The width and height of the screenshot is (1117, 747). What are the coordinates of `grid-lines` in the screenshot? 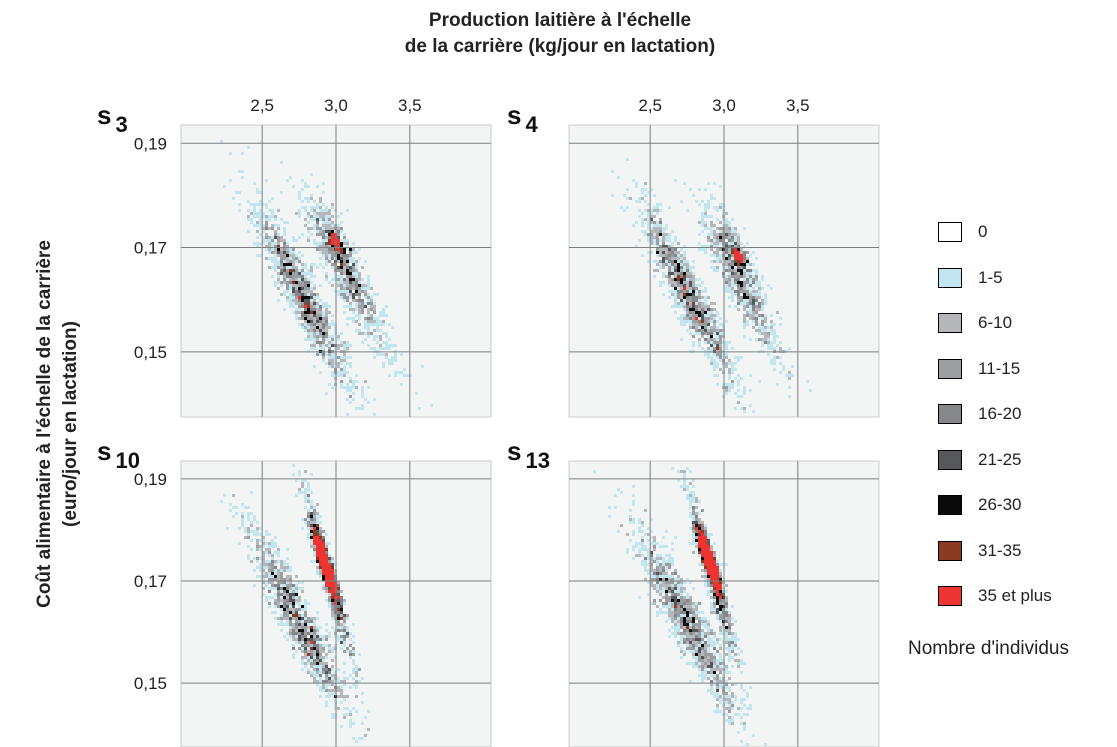 It's located at (724, 604).